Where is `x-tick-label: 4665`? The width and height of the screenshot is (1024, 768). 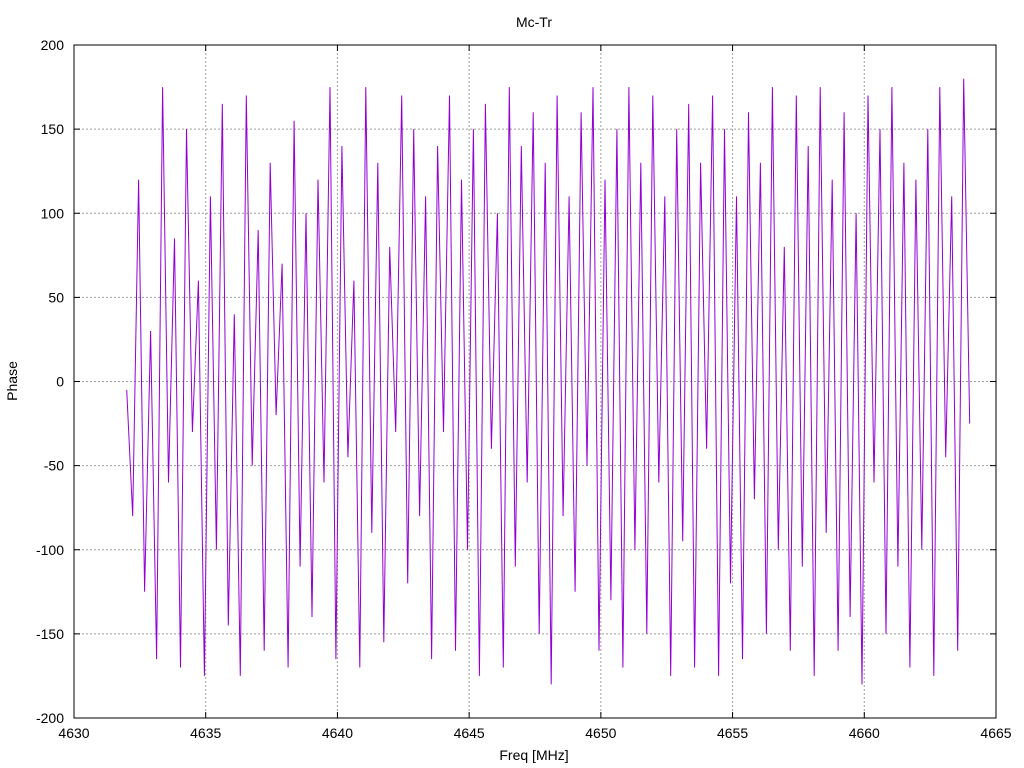 x-tick-label: 4665 is located at coordinates (995, 733).